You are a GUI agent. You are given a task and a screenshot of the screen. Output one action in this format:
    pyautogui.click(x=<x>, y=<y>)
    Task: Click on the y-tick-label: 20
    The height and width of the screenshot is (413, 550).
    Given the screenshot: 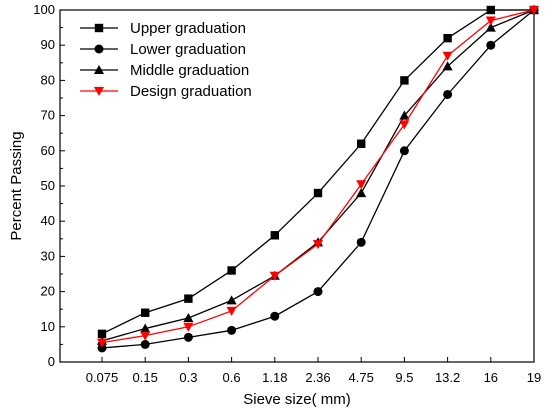 What is the action you would take?
    pyautogui.click(x=48, y=291)
    